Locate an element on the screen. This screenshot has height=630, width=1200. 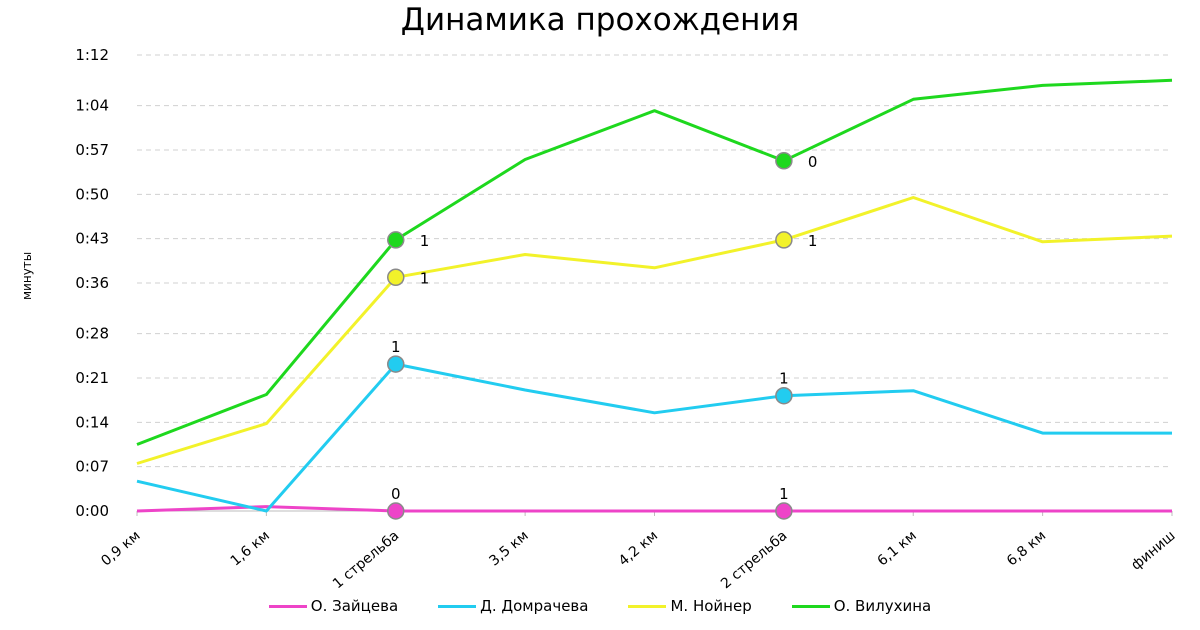
x-tick-label: 1,6 км is located at coordinates (250, 549).